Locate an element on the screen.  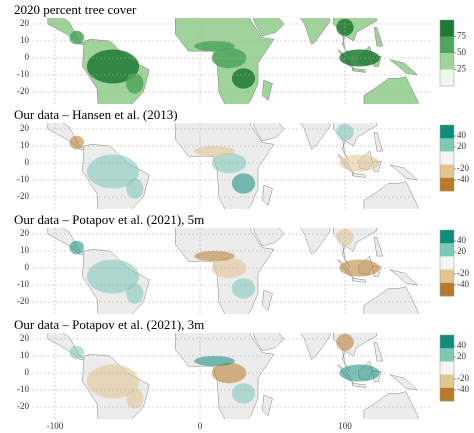
panel-title: 2020 percent tree cover is located at coordinates (75, 9).